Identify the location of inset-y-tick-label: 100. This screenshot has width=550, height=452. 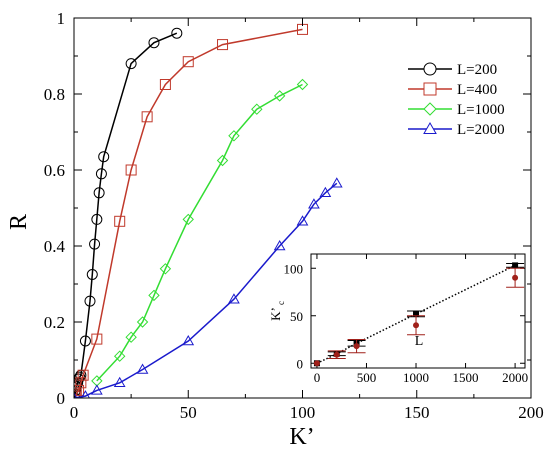
(294, 268).